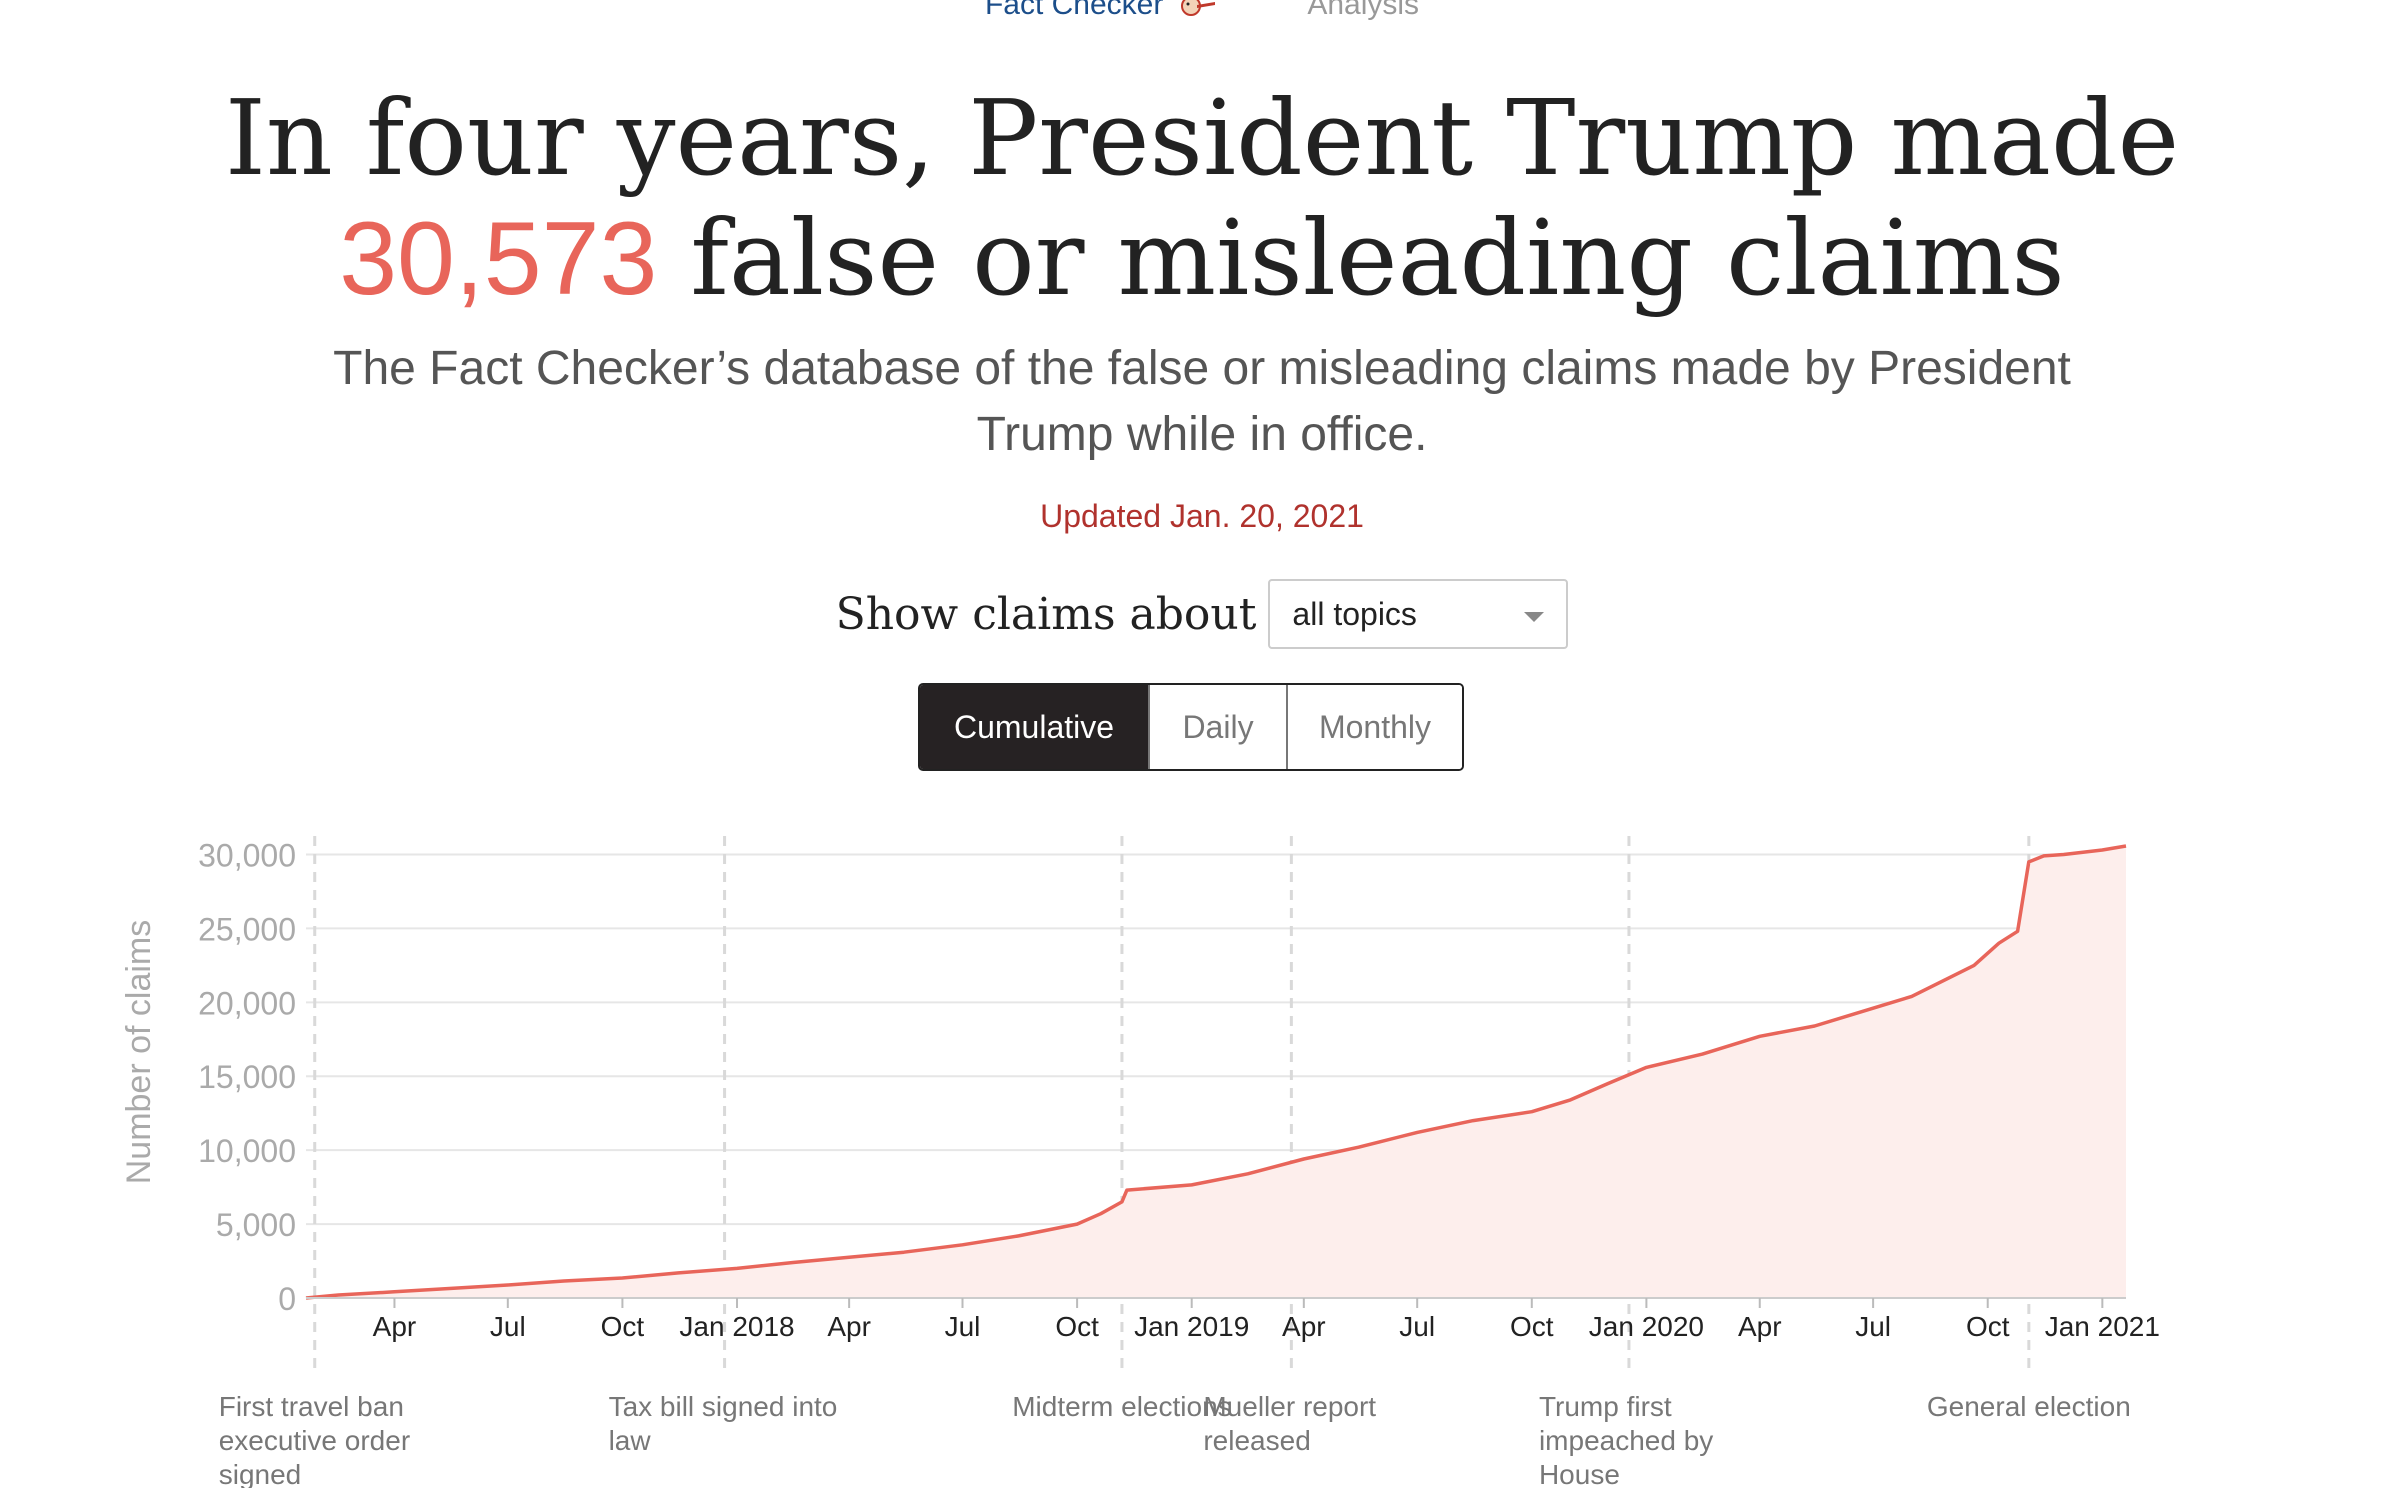 The height and width of the screenshot is (1488, 2404). I want to click on top-nav: Fact Checker Analysis, so click(1202, 10).